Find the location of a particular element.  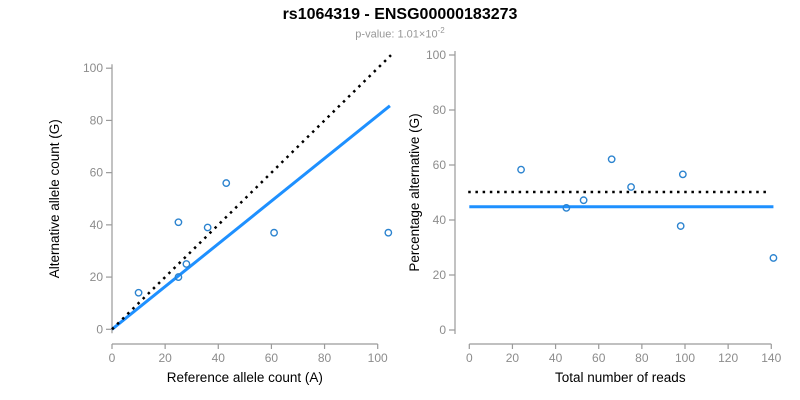

p-value-exponent: -2 is located at coordinates (441, 30).